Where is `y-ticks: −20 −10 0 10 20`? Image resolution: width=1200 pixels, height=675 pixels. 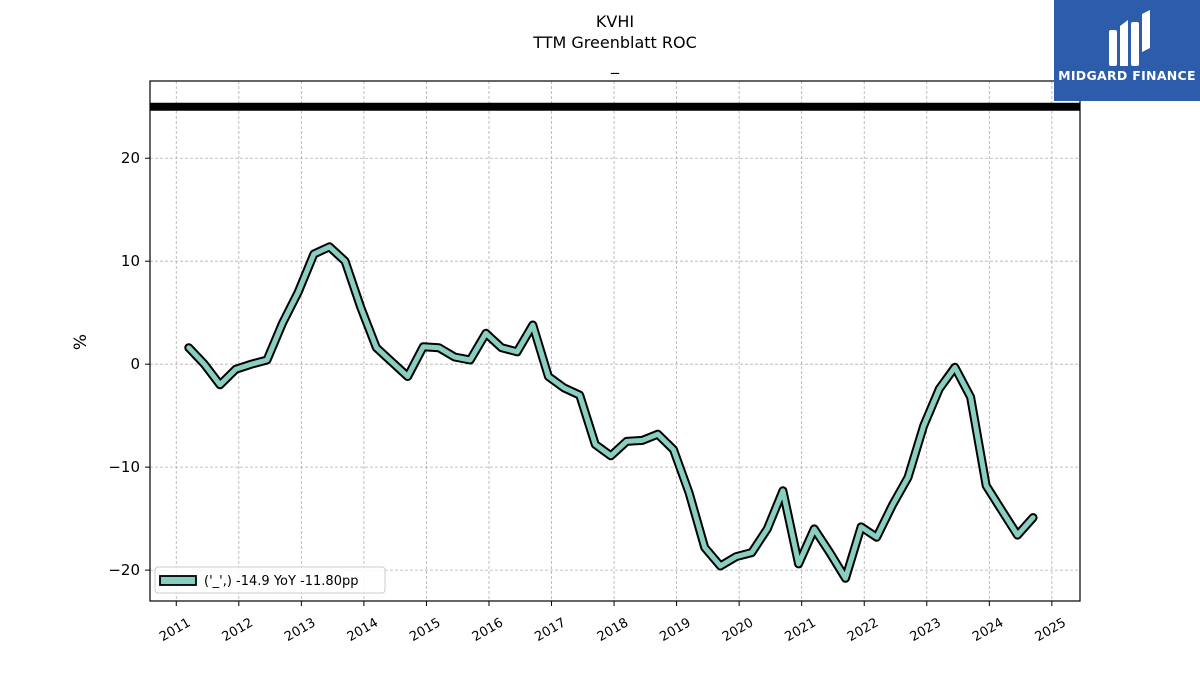 y-ticks: −20 −10 0 10 20 is located at coordinates (129, 364).